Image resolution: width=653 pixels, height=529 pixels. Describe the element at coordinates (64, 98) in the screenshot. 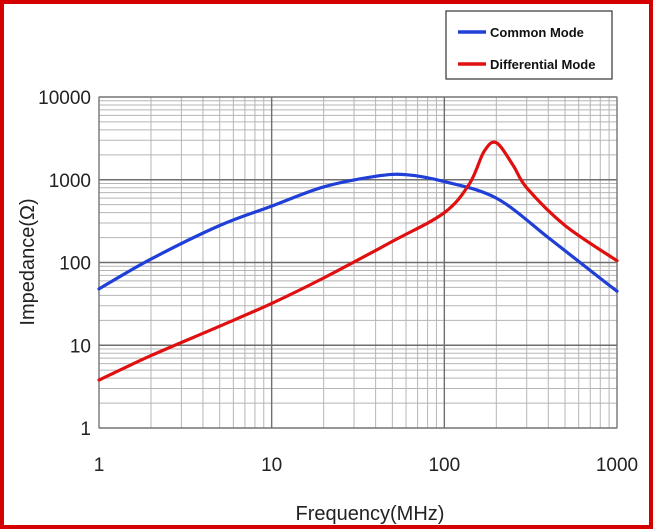

I see `y-tick-label: 10000` at that location.